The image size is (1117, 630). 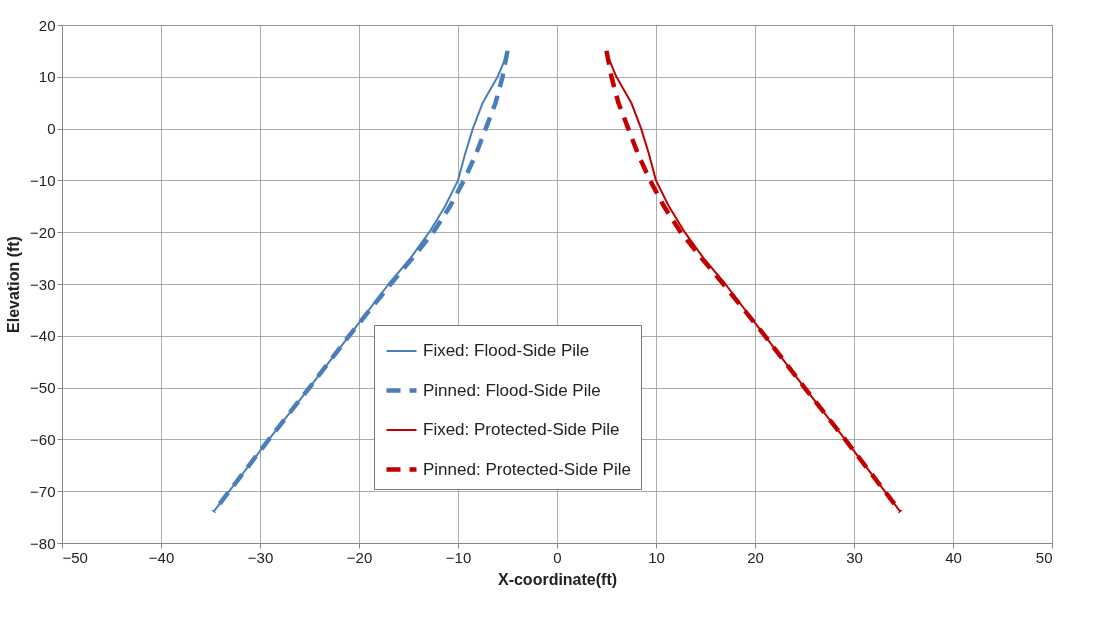 I want to click on x-tick-label: 20, so click(x=755, y=557).